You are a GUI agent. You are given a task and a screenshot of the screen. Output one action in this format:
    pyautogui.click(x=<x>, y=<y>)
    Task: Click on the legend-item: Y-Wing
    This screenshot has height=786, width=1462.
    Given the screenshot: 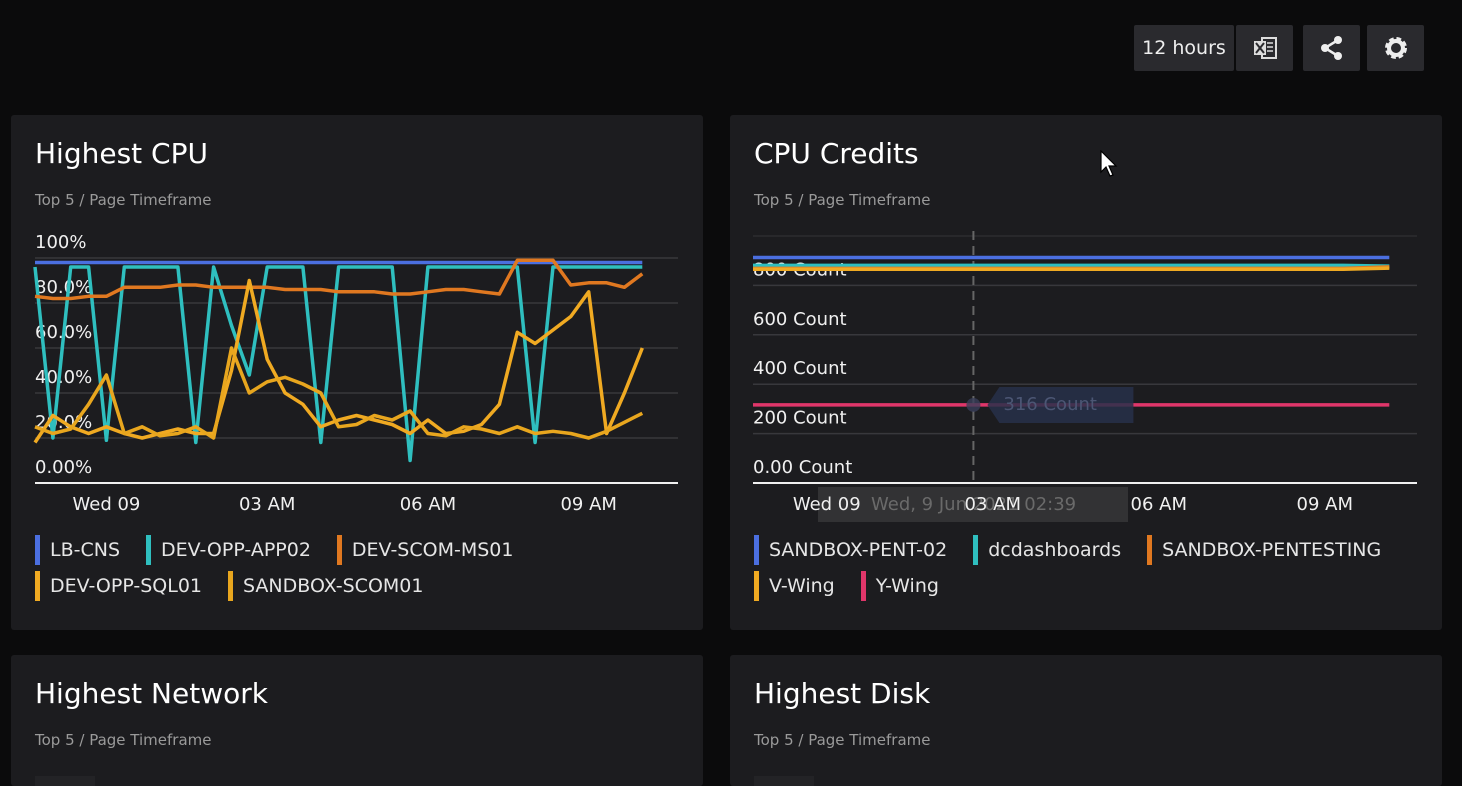 What is the action you would take?
    pyautogui.click(x=899, y=586)
    